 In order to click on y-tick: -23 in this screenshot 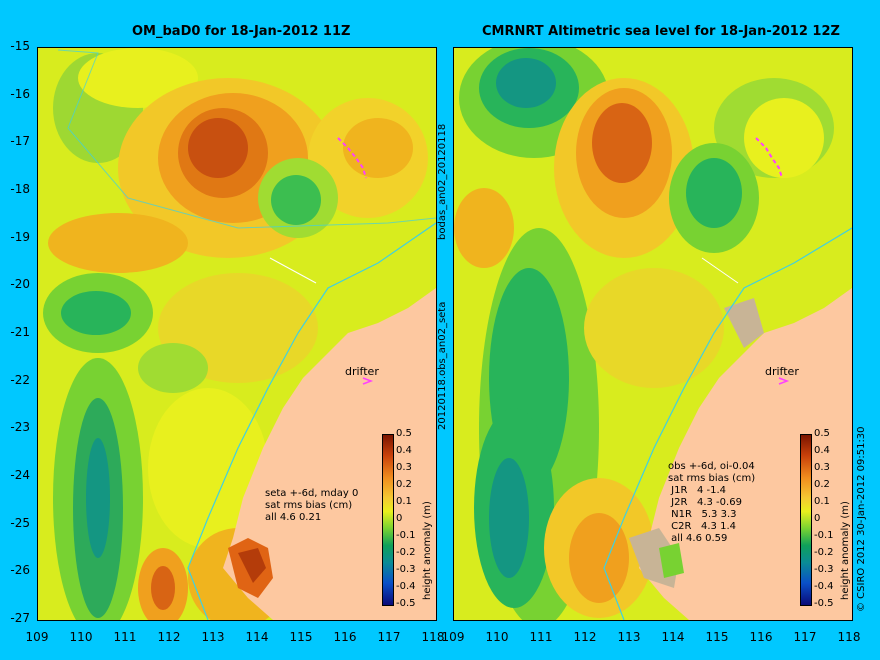, I will do `click(20, 427)`.